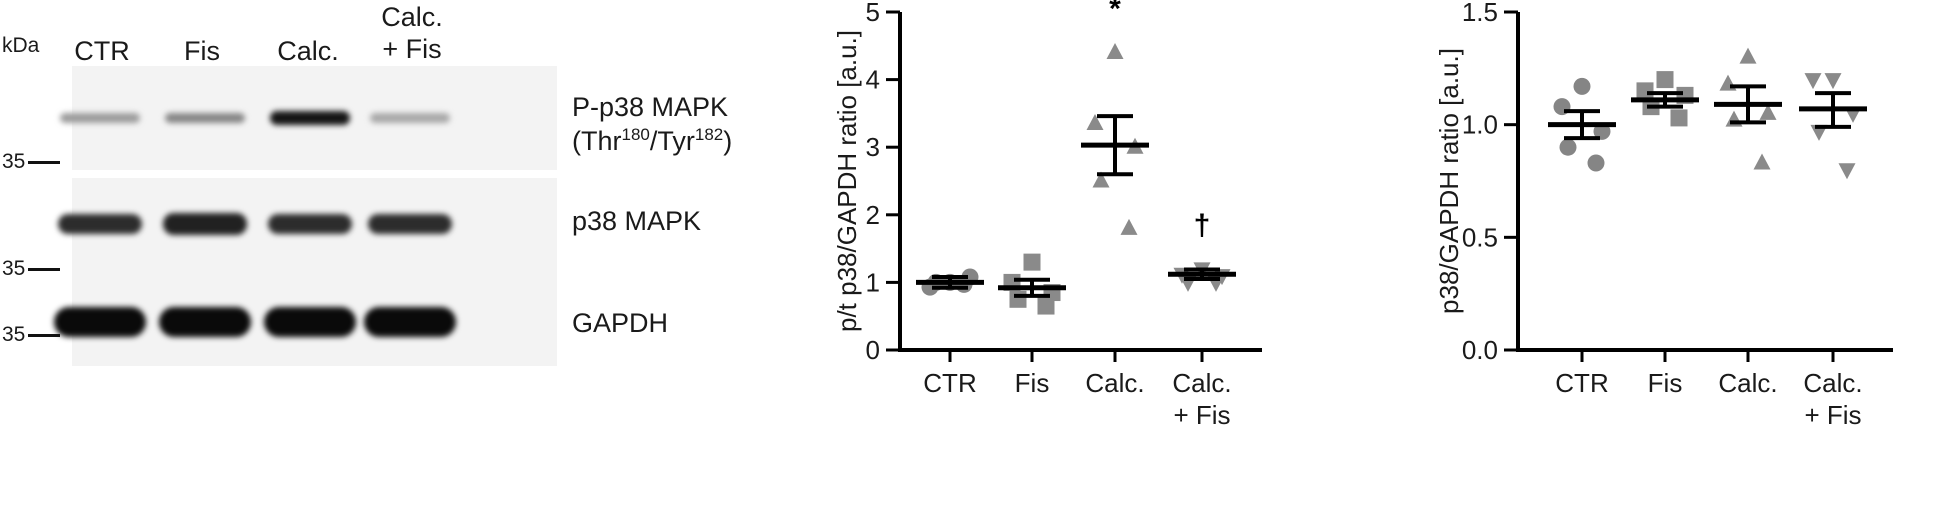 The image size is (1950, 509). What do you see at coordinates (1449, 181) in the screenshot?
I see `y-axis-label: p38/GAPDH ratio [a.u.]` at bounding box center [1449, 181].